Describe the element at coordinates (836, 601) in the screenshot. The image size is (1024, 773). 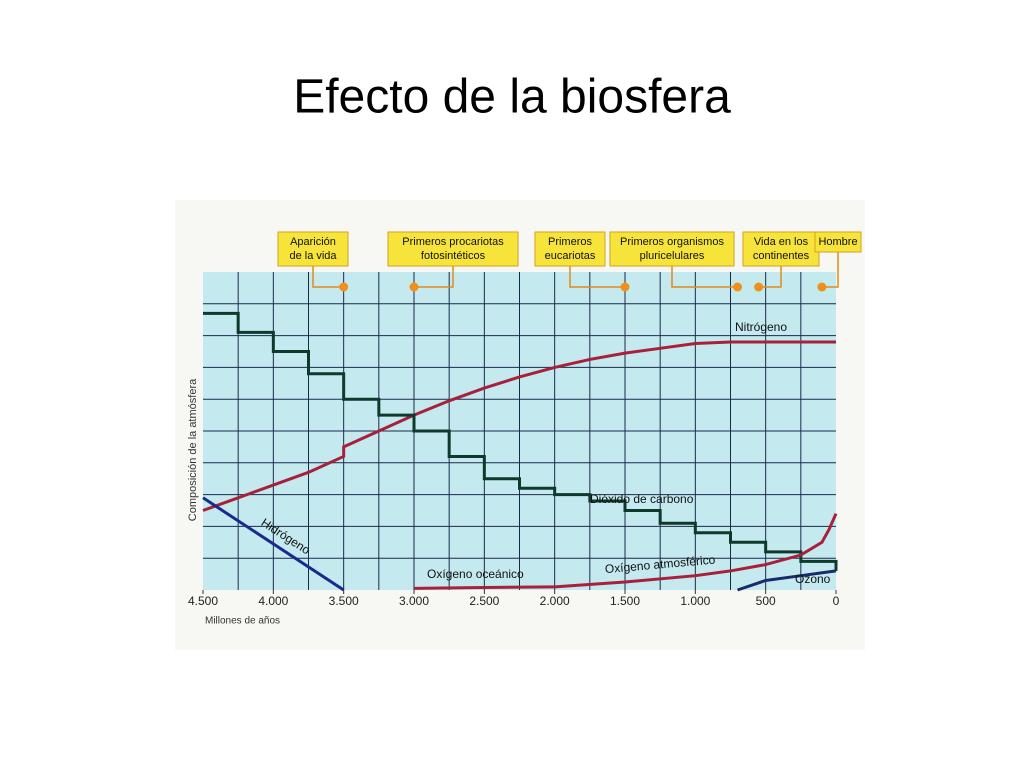
I see `x-tick-label: 0` at that location.